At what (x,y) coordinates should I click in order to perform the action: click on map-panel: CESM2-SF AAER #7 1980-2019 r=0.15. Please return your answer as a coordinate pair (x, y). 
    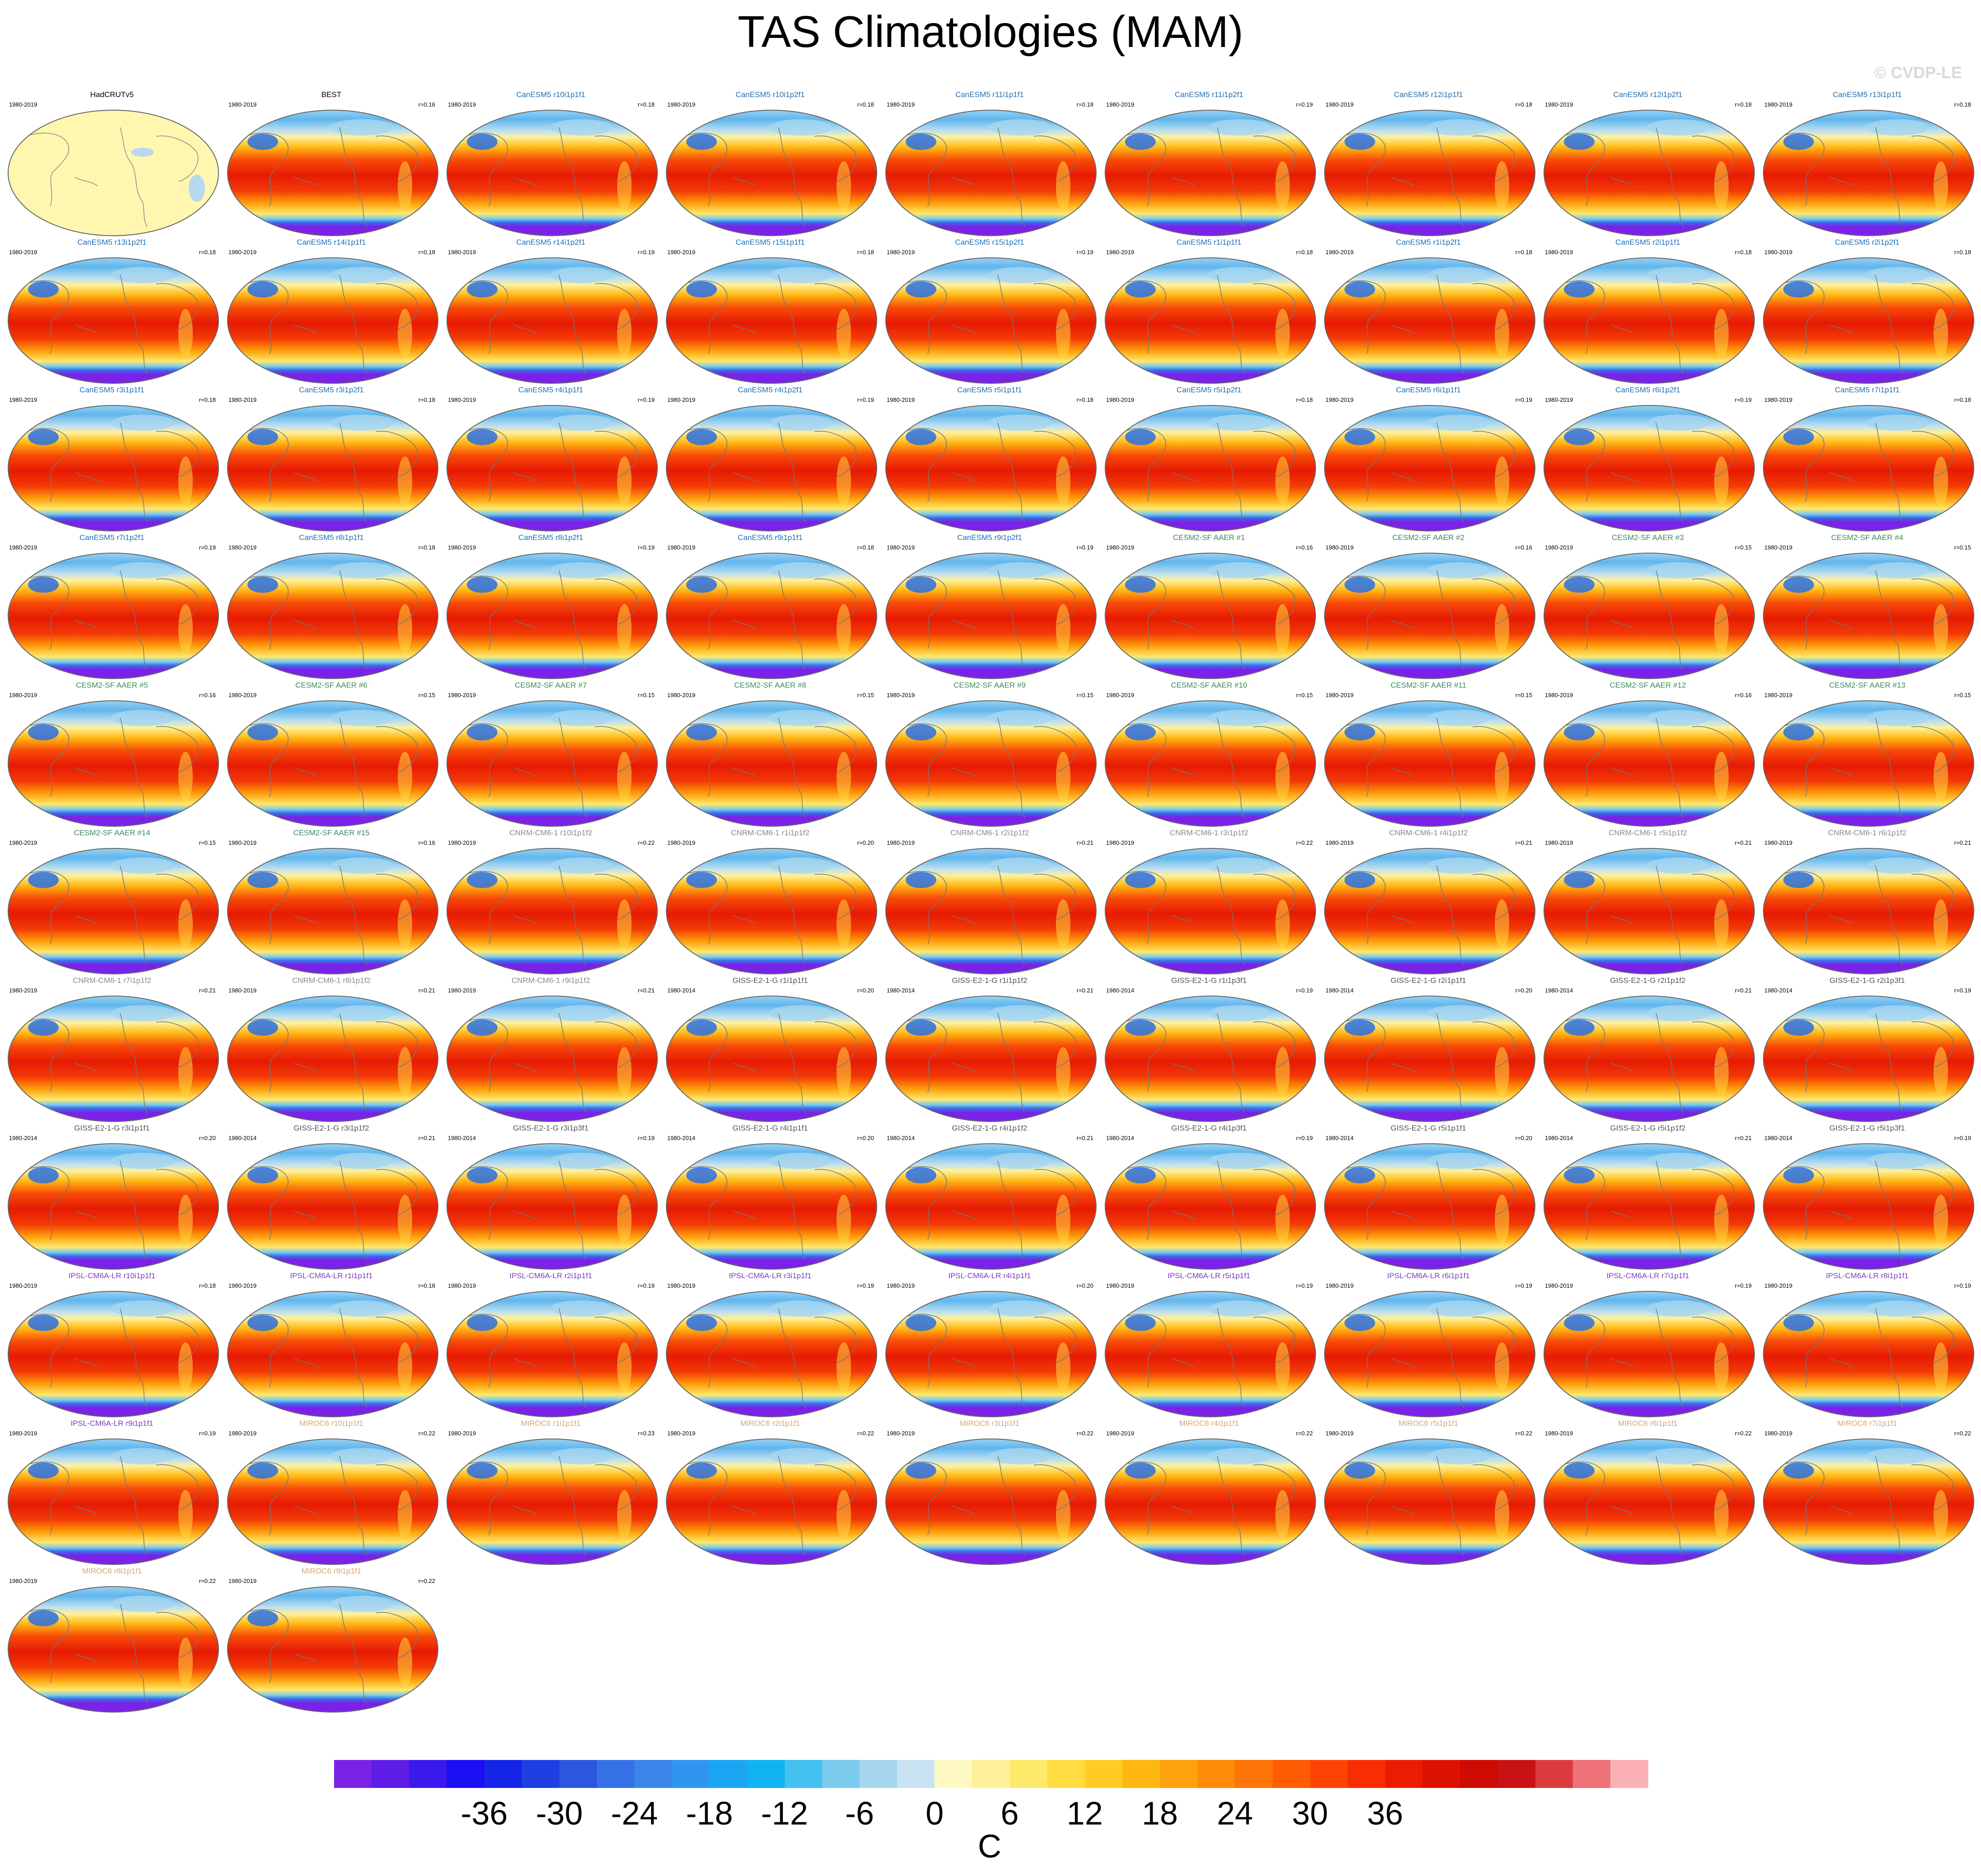
    Looking at the image, I should click on (551, 755).